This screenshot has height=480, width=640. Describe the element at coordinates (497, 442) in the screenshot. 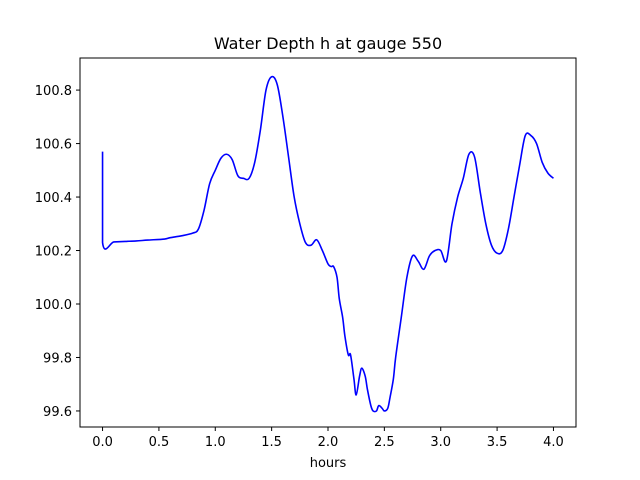

I see `x-tick-label: 3.5` at that location.